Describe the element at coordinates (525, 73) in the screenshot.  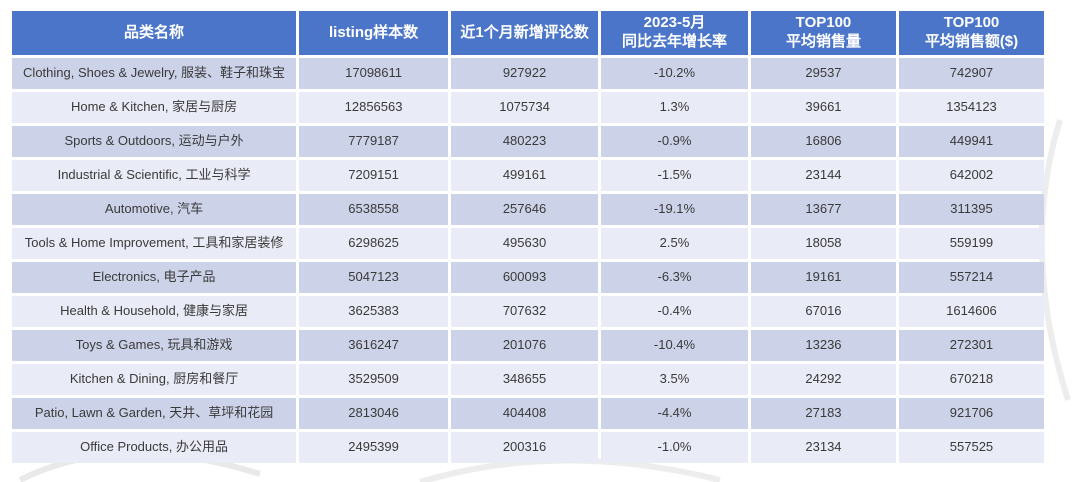
I see `value-cell: 927922` at that location.